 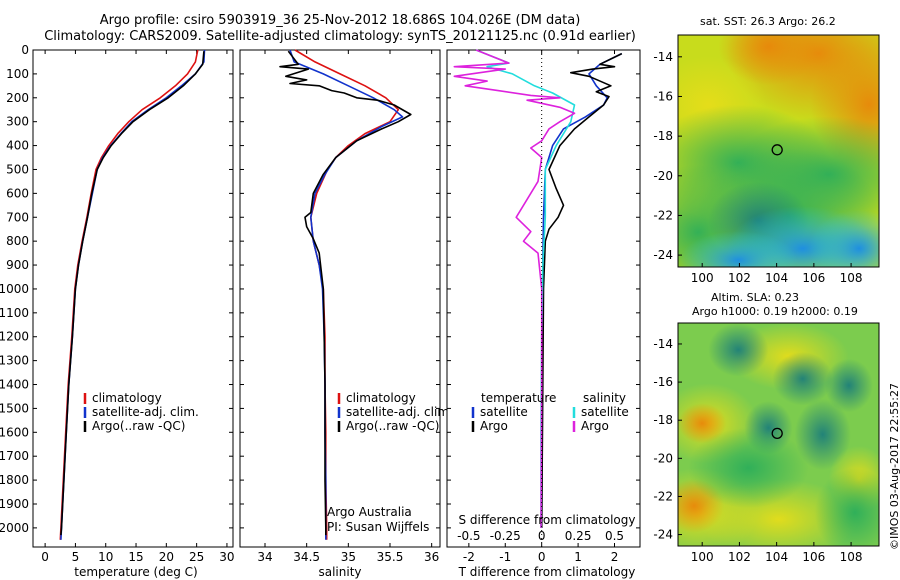 I want to click on satellite-sst-map-field, so click(x=778, y=151).